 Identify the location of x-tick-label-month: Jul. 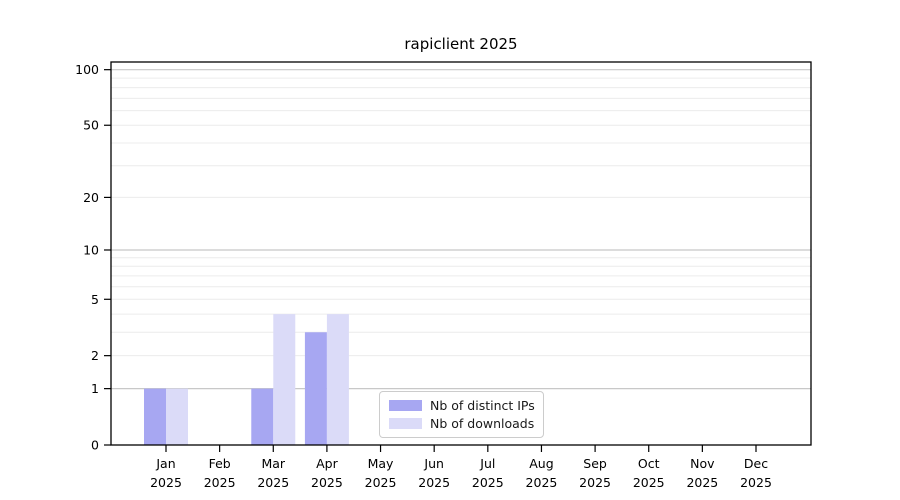
(487, 463).